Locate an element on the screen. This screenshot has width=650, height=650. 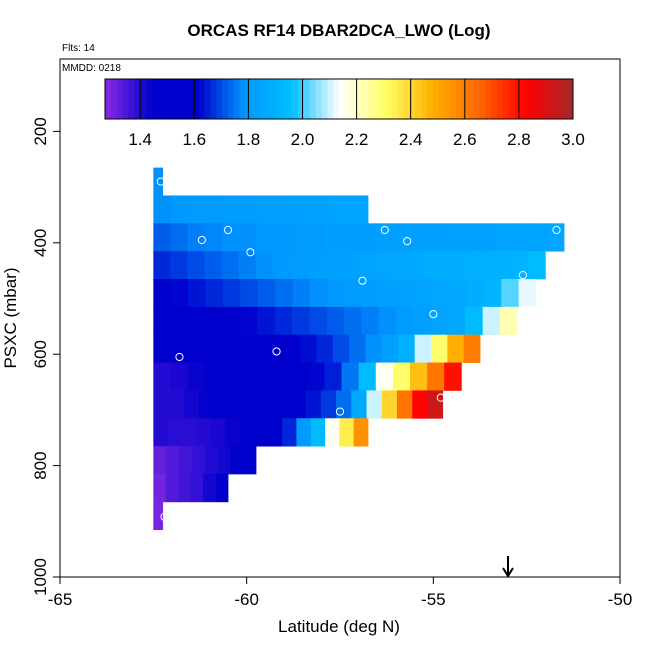
colorbar: 1.4 1.6 1.8 2.0 2.2 2.4 2.6 2.8 3.0 is located at coordinates (344, 113).